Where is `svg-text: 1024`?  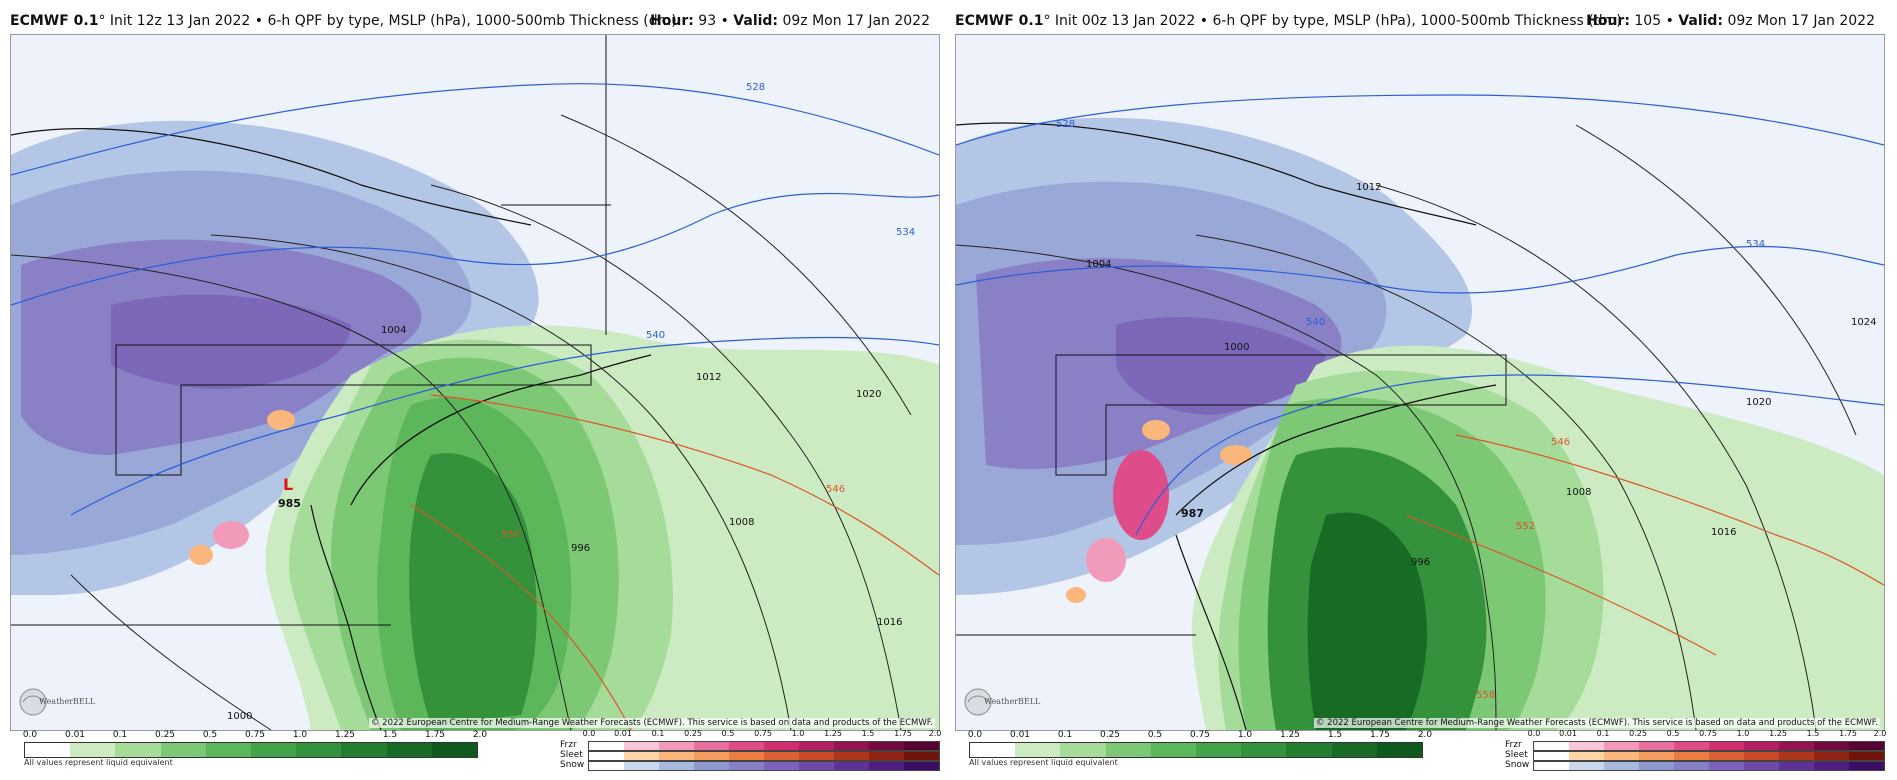
svg-text: 1024 is located at coordinates (1863, 322).